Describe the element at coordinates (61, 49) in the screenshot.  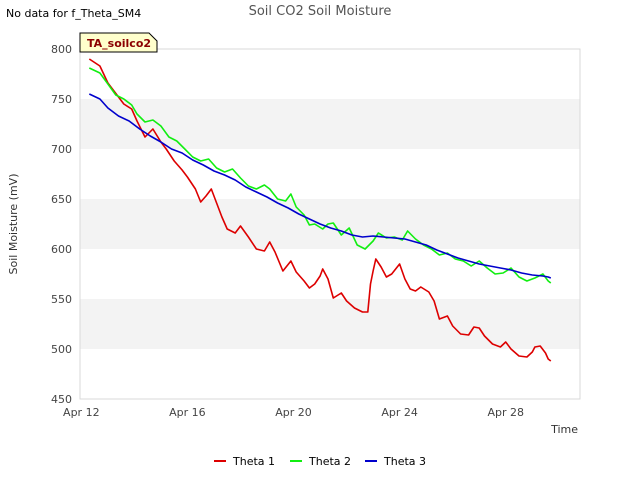
I see `y-tick-label: 800` at that location.